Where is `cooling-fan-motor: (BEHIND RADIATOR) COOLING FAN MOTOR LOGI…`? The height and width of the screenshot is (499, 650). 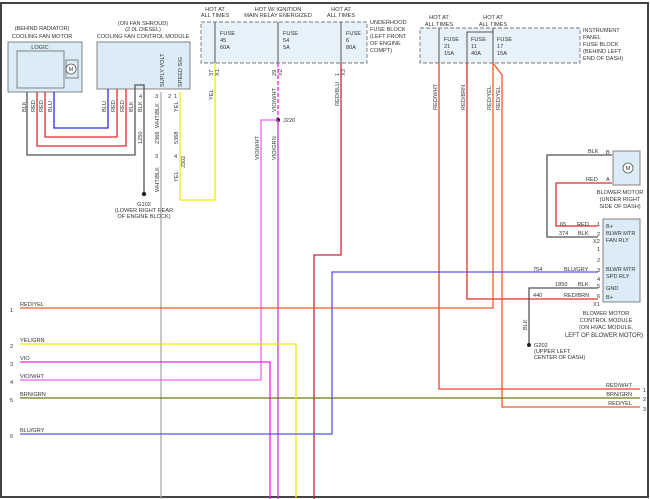 cooling-fan-motor: (BEHIND RADIATOR) COOLING FAN MOTOR LOGI… is located at coordinates (45, 59).